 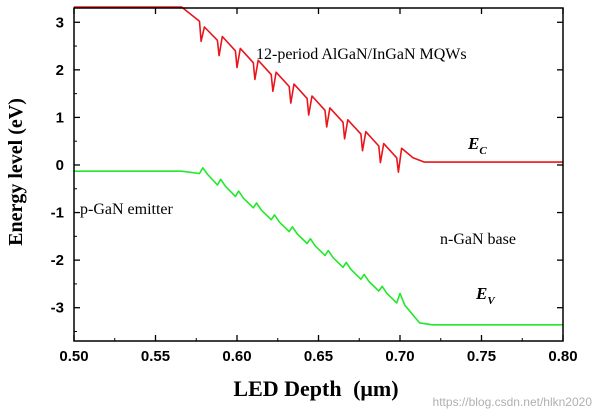 What do you see at coordinates (483, 151) in the screenshot?
I see `ec-band-label-sub: C` at bounding box center [483, 151].